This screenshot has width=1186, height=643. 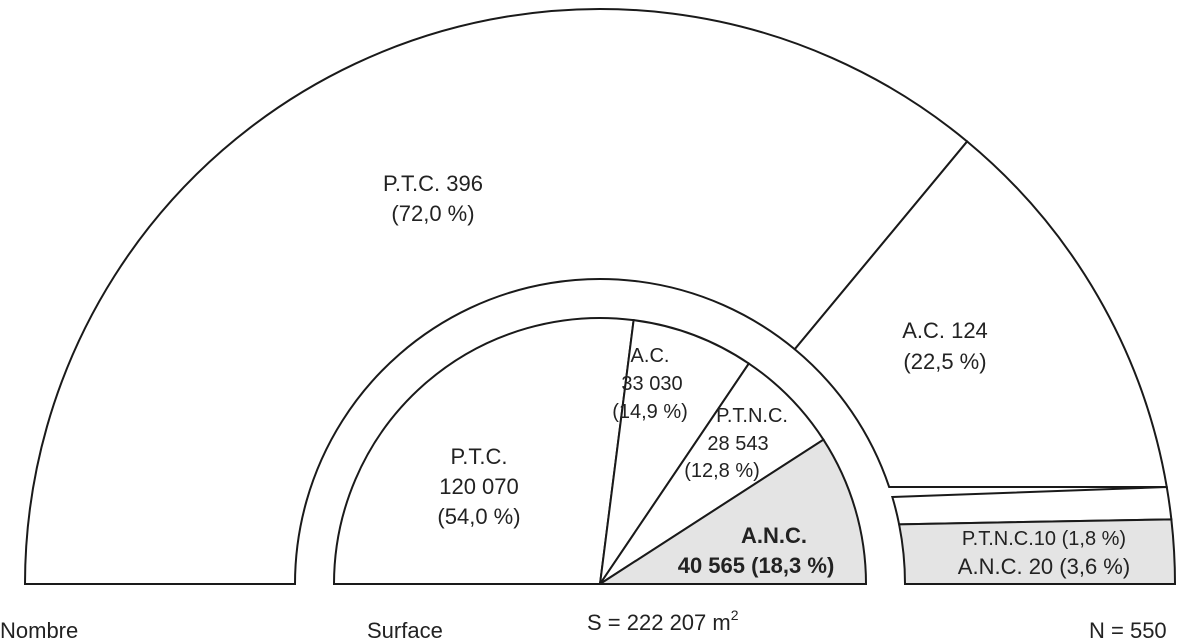 I want to click on inner-label-ptc-pct: (54,0 %), so click(x=478, y=516).